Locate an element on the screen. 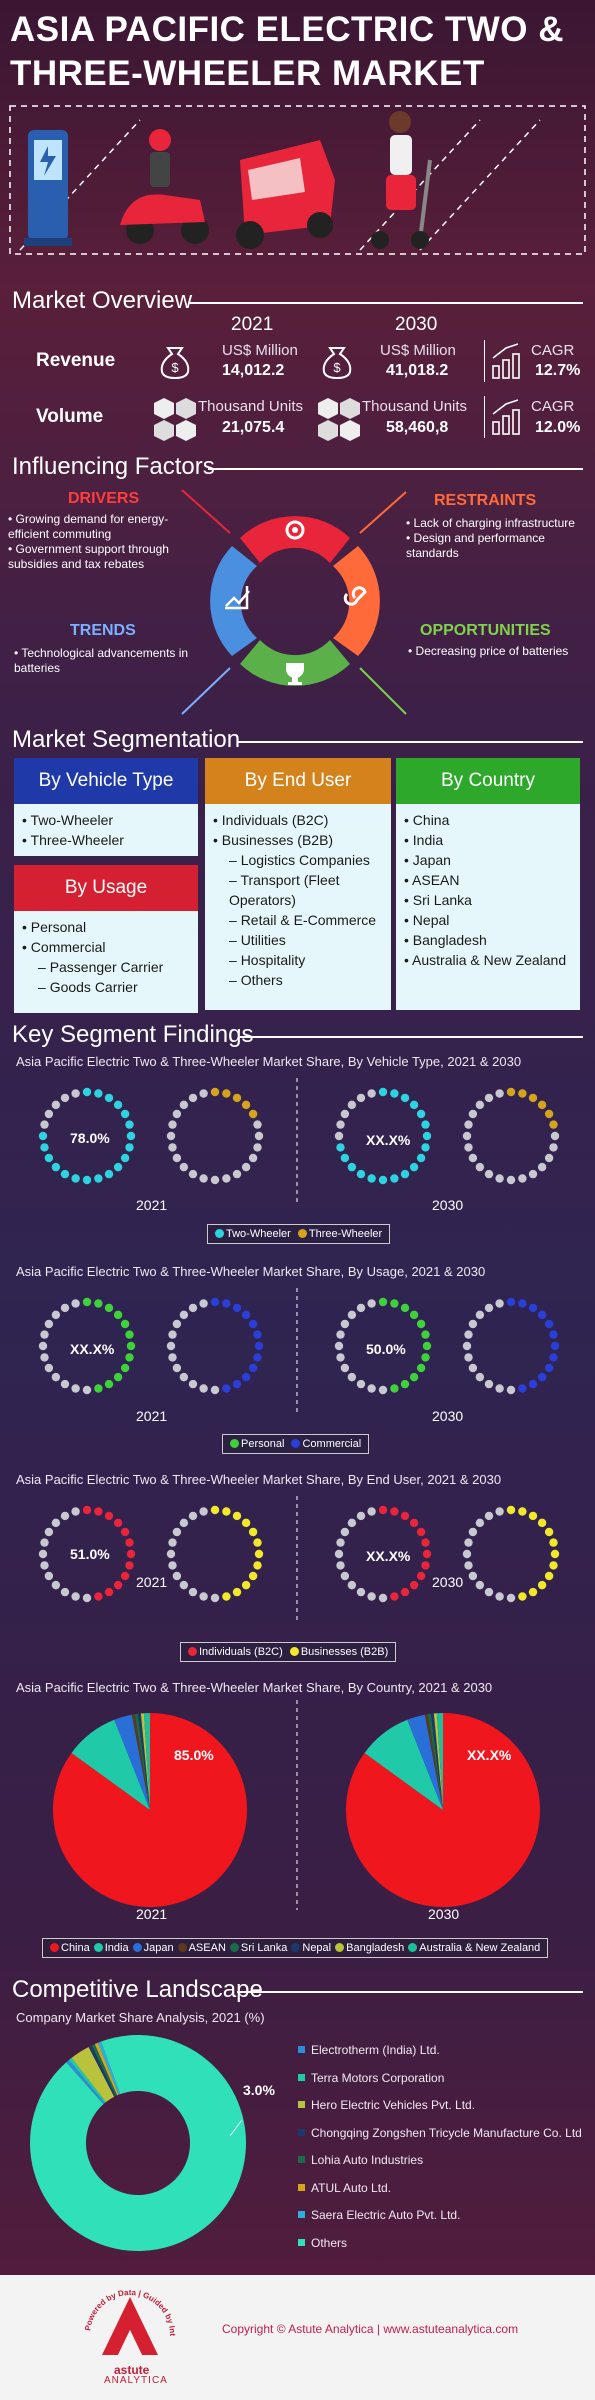  trends-segment is located at coordinates (233, 601).